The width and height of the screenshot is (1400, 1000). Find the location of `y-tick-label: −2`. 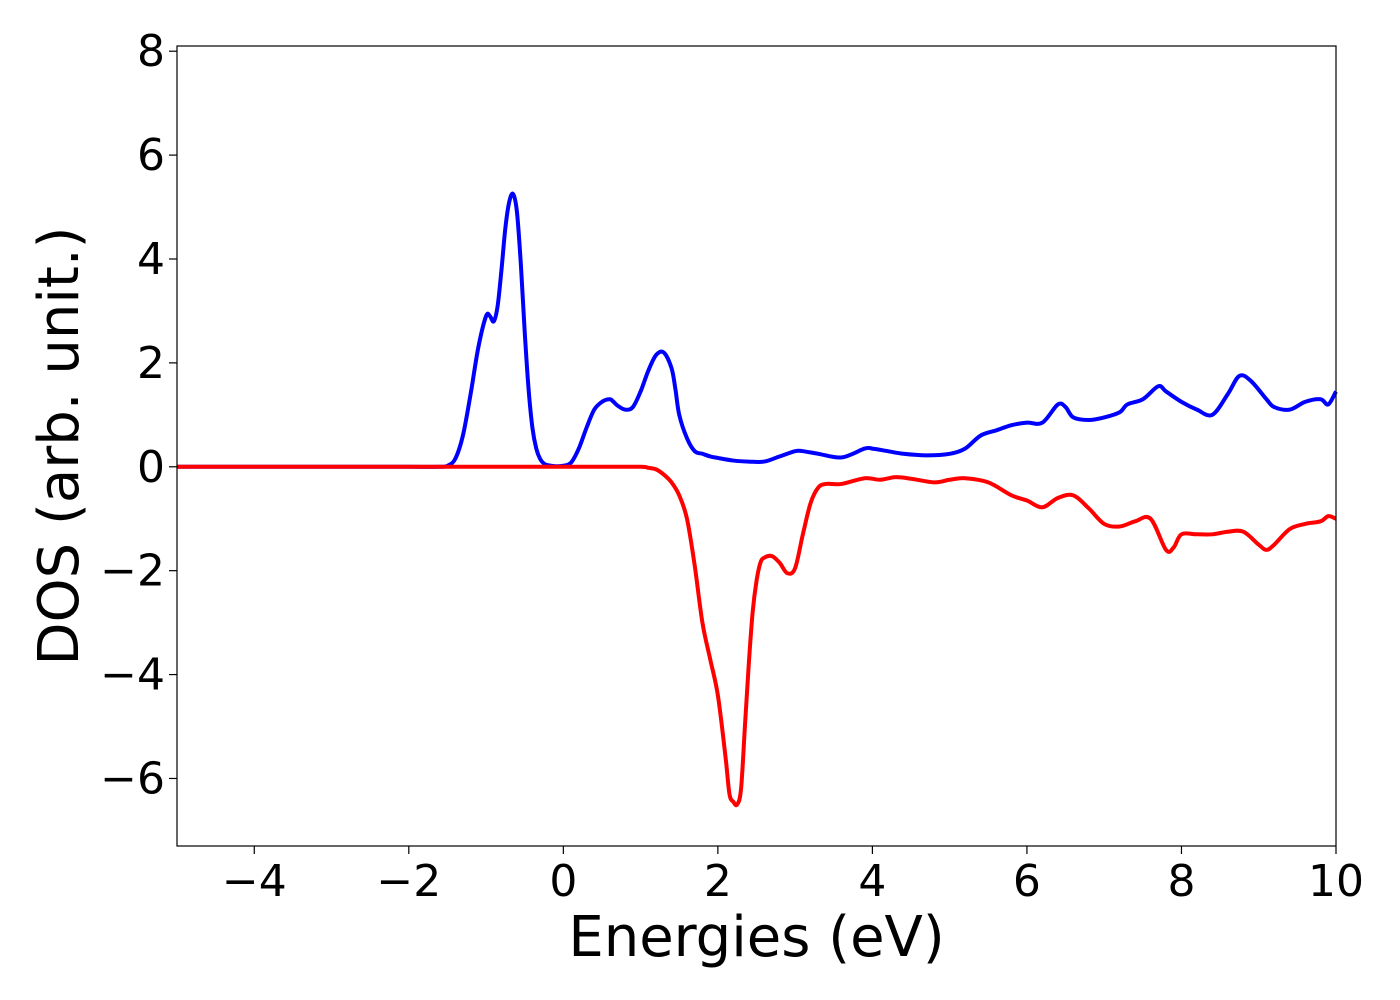

y-tick-label: −2 is located at coordinates (132, 571).